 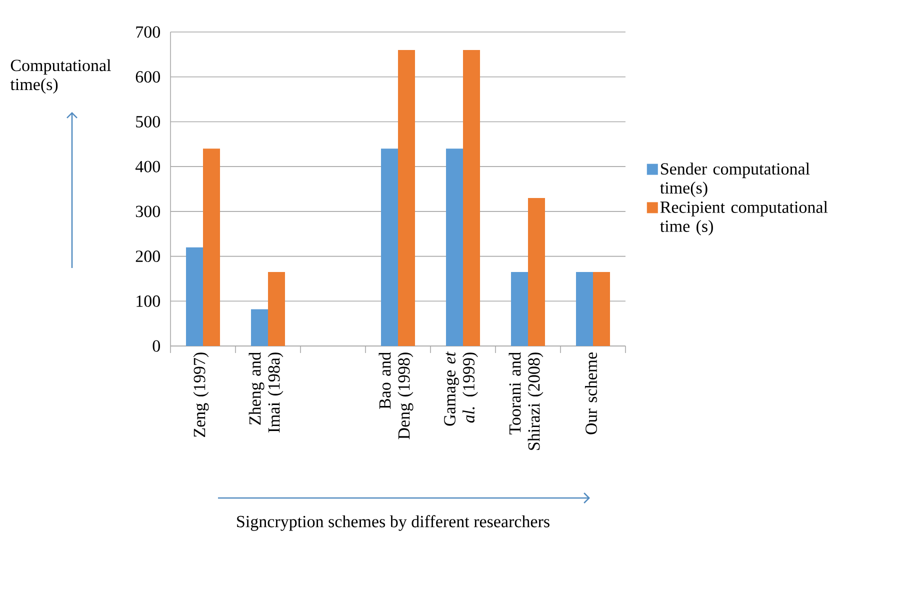 I want to click on y-tick-label: 700, so click(x=148, y=32).